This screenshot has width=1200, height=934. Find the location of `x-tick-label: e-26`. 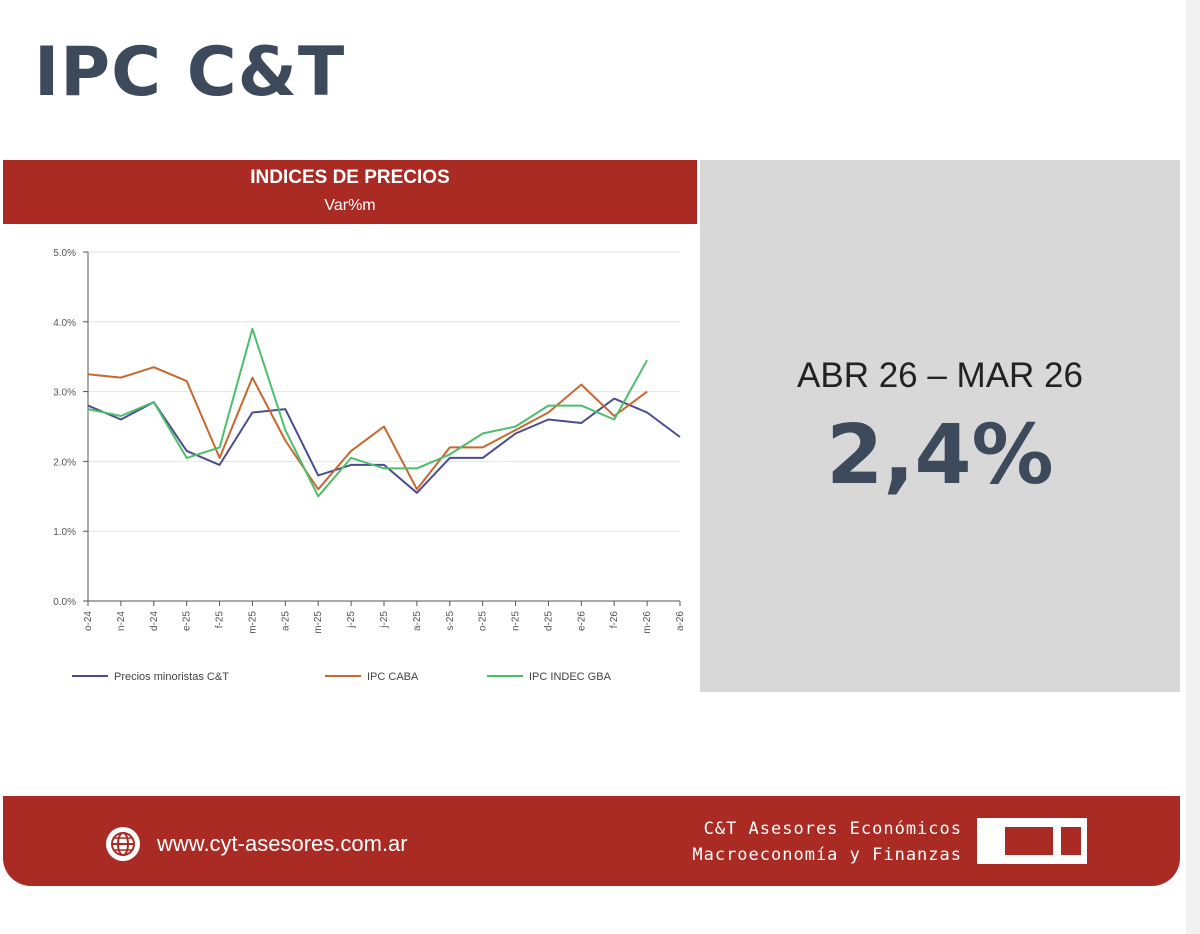

x-tick-label: e-26 is located at coordinates (581, 621).